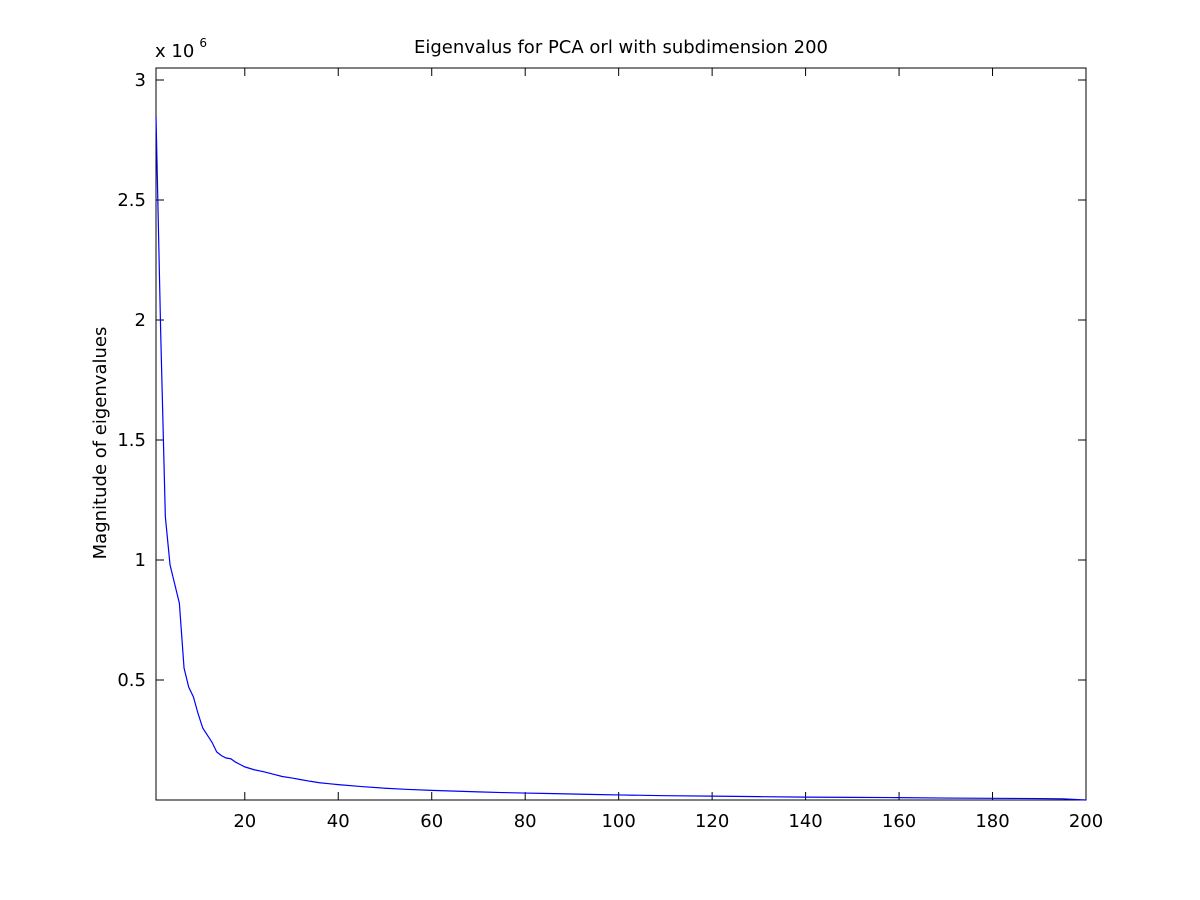 Image resolution: width=1200 pixels, height=900 pixels. I want to click on x-tick-label: 160, so click(899, 821).